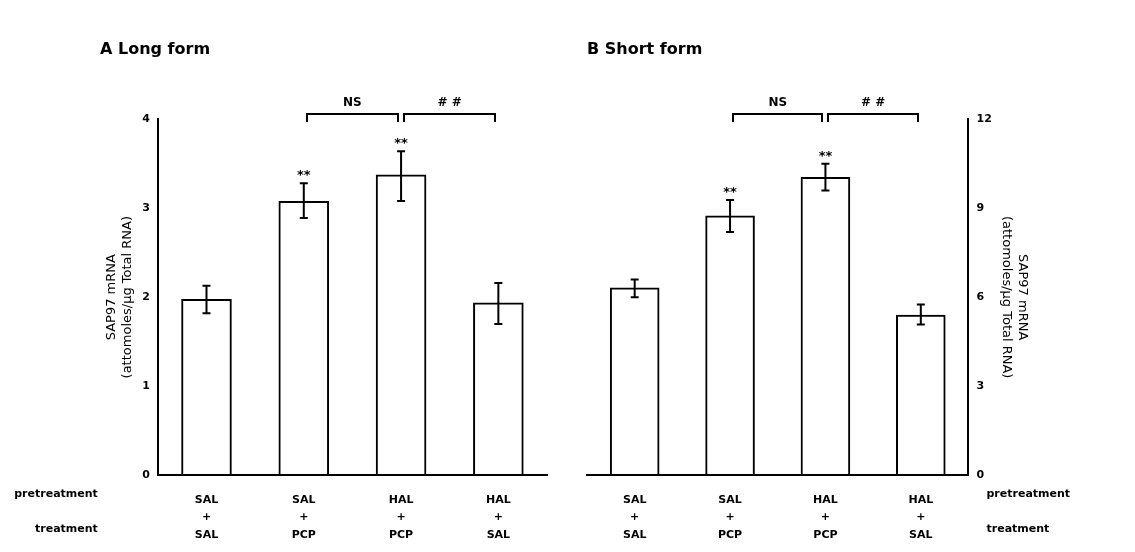  Describe the element at coordinates (146, 386) in the screenshot. I see `y-tick-label: 1` at that location.